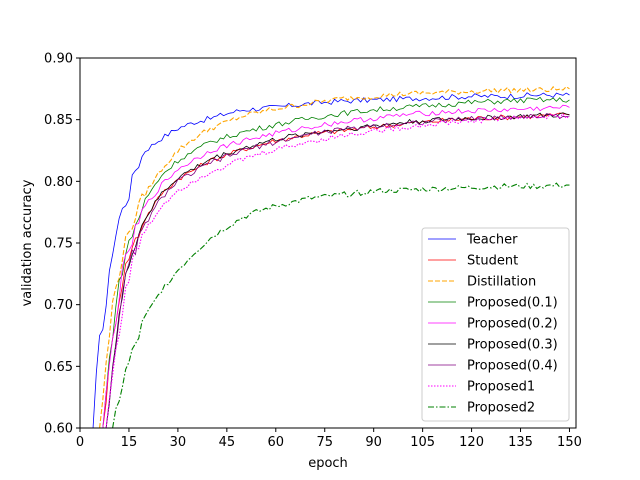 This screenshot has height=480, width=640. I want to click on legend-label-2: Distillation, so click(501, 282).